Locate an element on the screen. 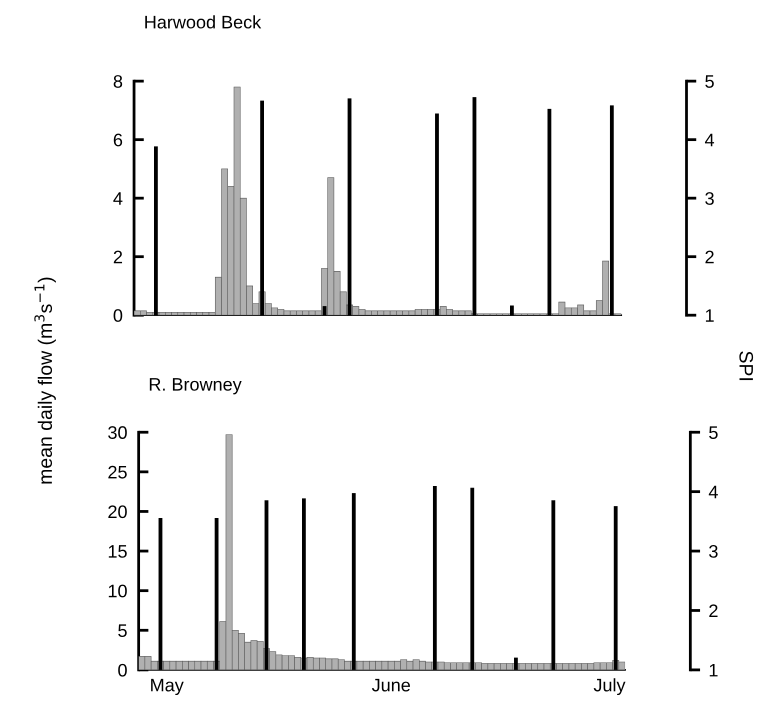 Image resolution: width=766 pixels, height=718 pixels. y-tick-label: 8 is located at coordinates (118, 81).